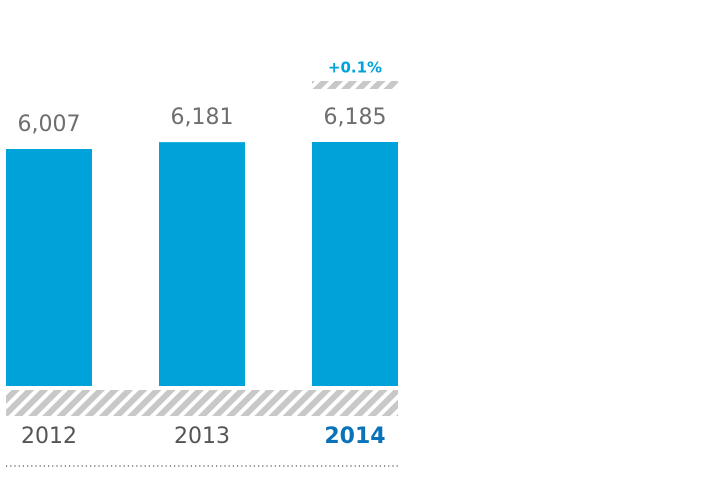 This screenshot has height=486, width=712. What do you see at coordinates (49, 124) in the screenshot?
I see `value-label: 6,007` at bounding box center [49, 124].